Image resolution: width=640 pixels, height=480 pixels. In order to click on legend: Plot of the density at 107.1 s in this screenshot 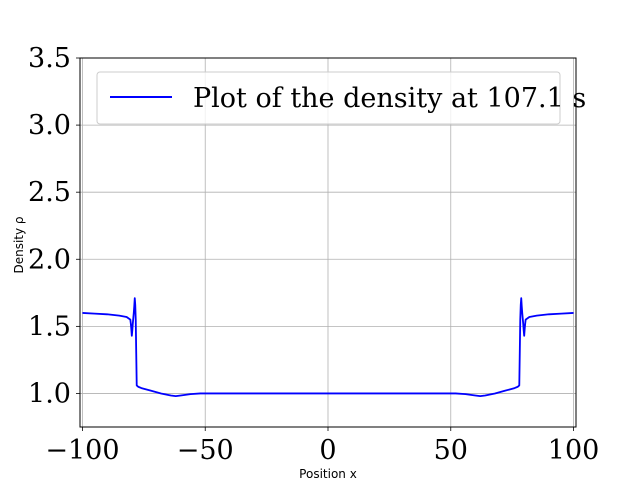, I will do `click(341, 98)`.